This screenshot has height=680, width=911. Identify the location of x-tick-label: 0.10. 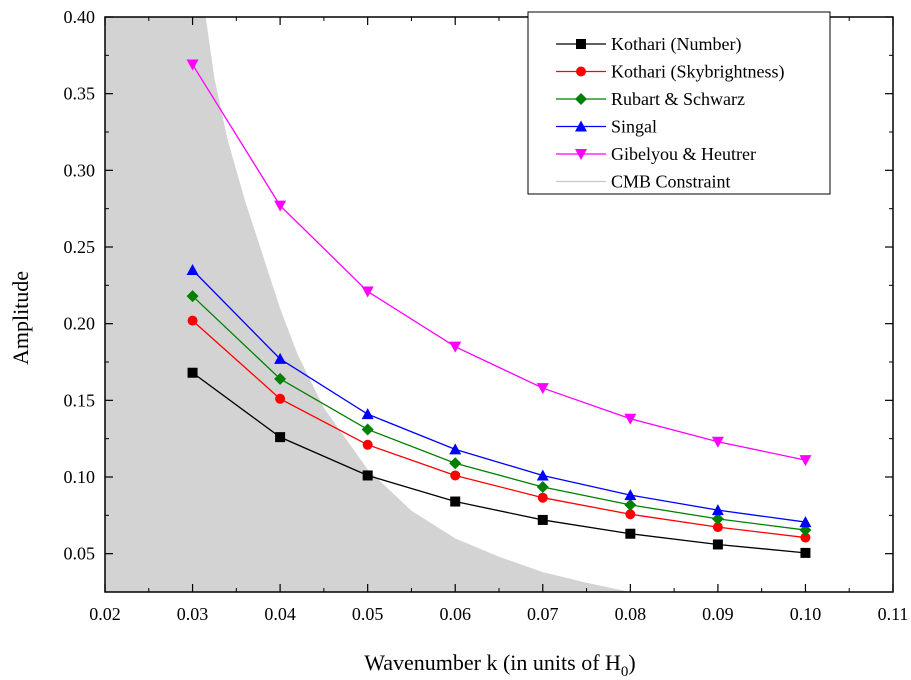
(806, 614).